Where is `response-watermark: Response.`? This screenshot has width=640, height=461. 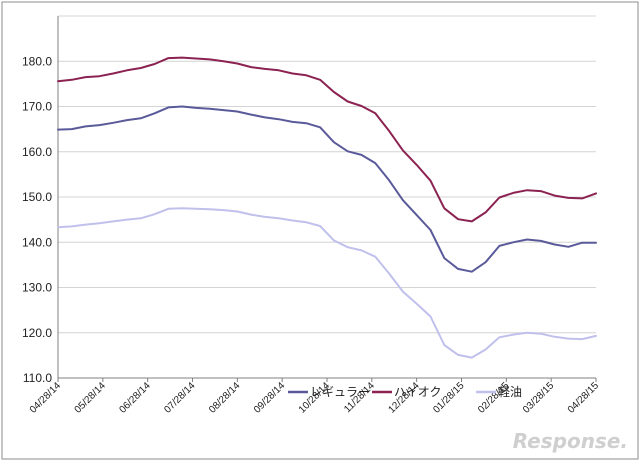 response-watermark: Response. is located at coordinates (570, 441).